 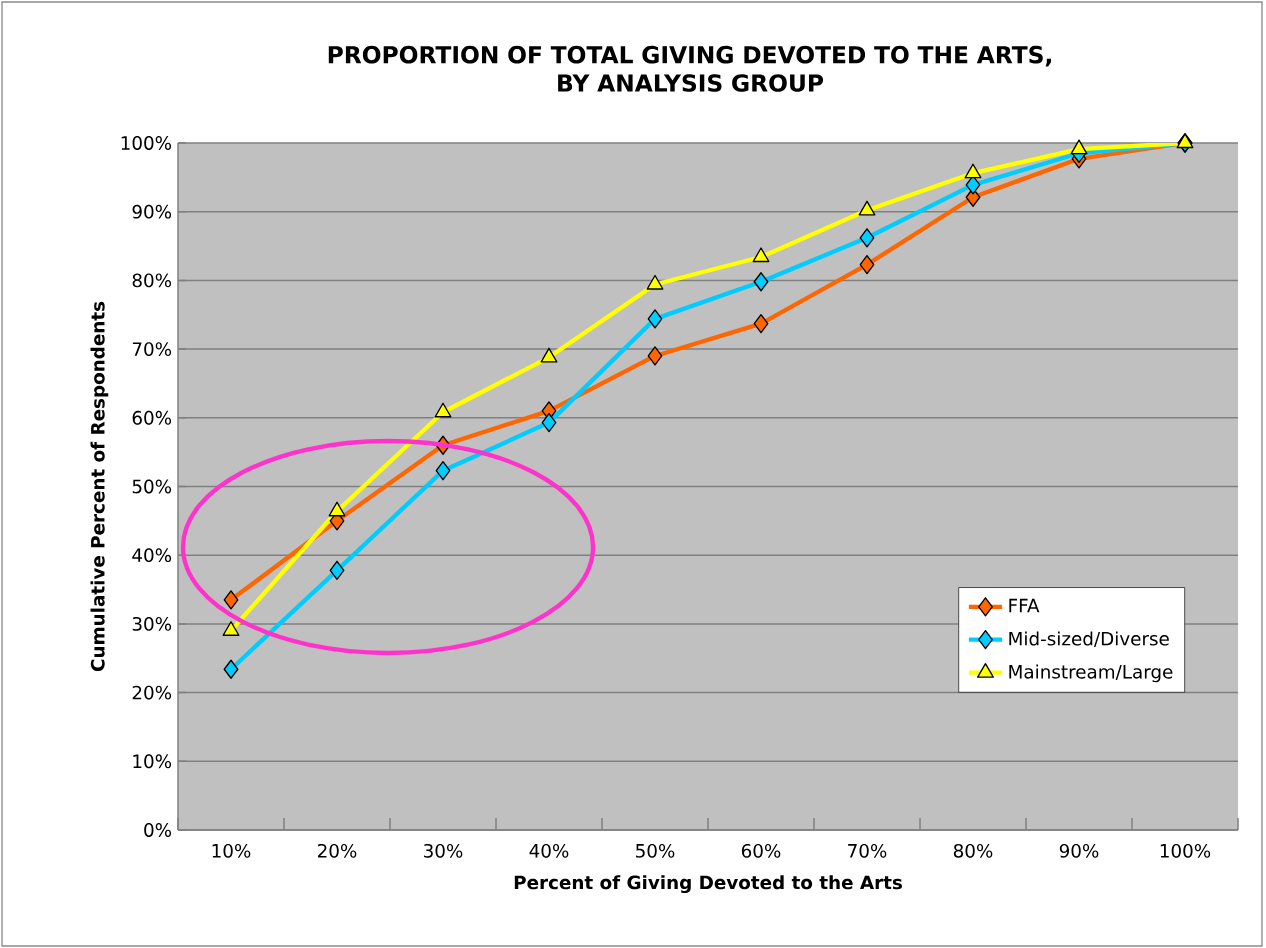 I want to click on y-tick-label: 0%, so click(x=158, y=830).